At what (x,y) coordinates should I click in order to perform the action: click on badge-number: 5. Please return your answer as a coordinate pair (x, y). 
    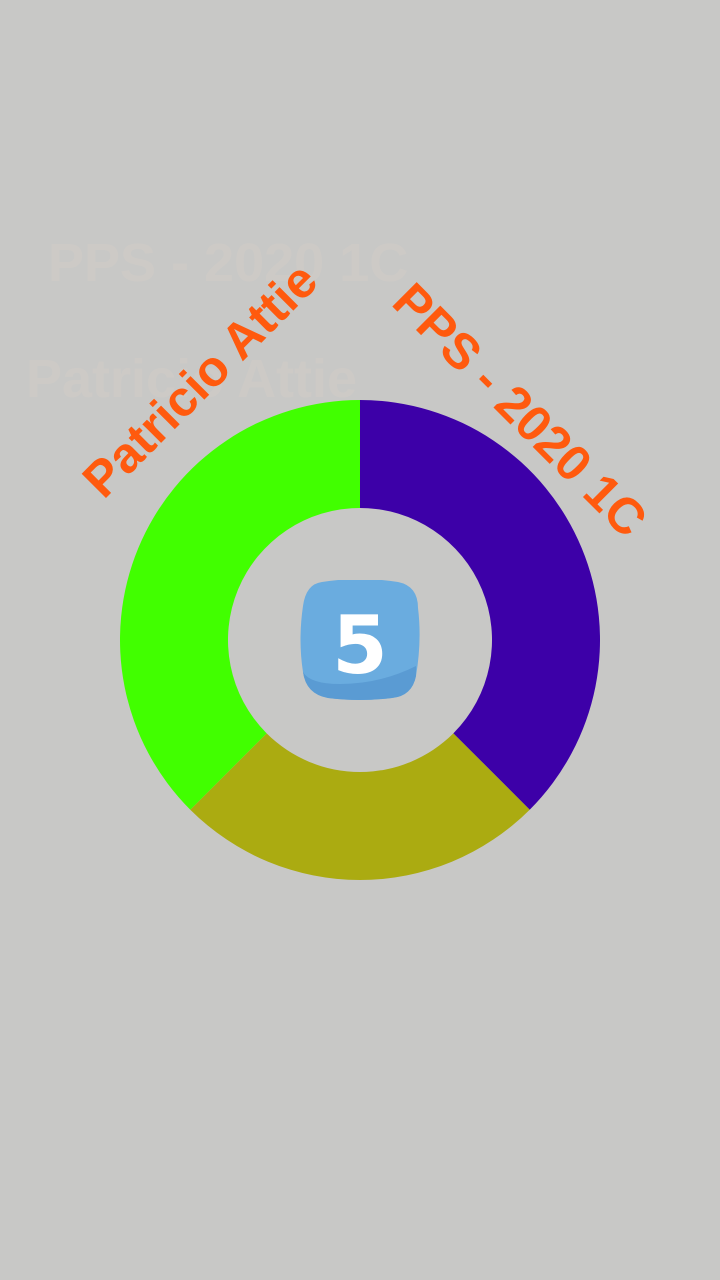
    Looking at the image, I should click on (360, 645).